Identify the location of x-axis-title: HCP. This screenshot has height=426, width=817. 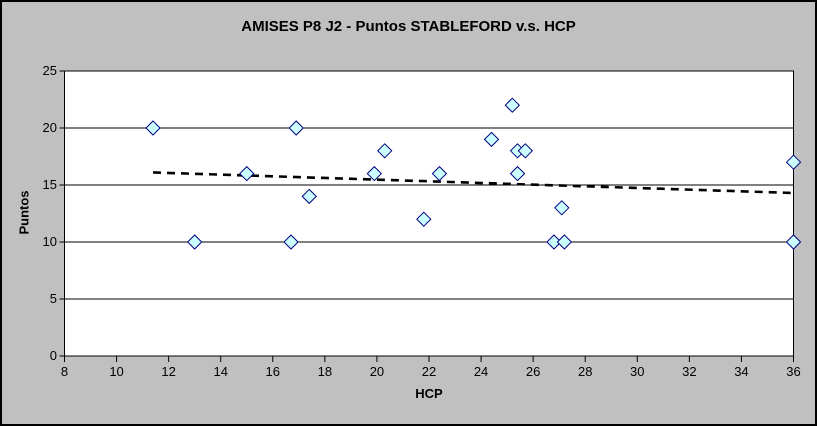
(429, 393).